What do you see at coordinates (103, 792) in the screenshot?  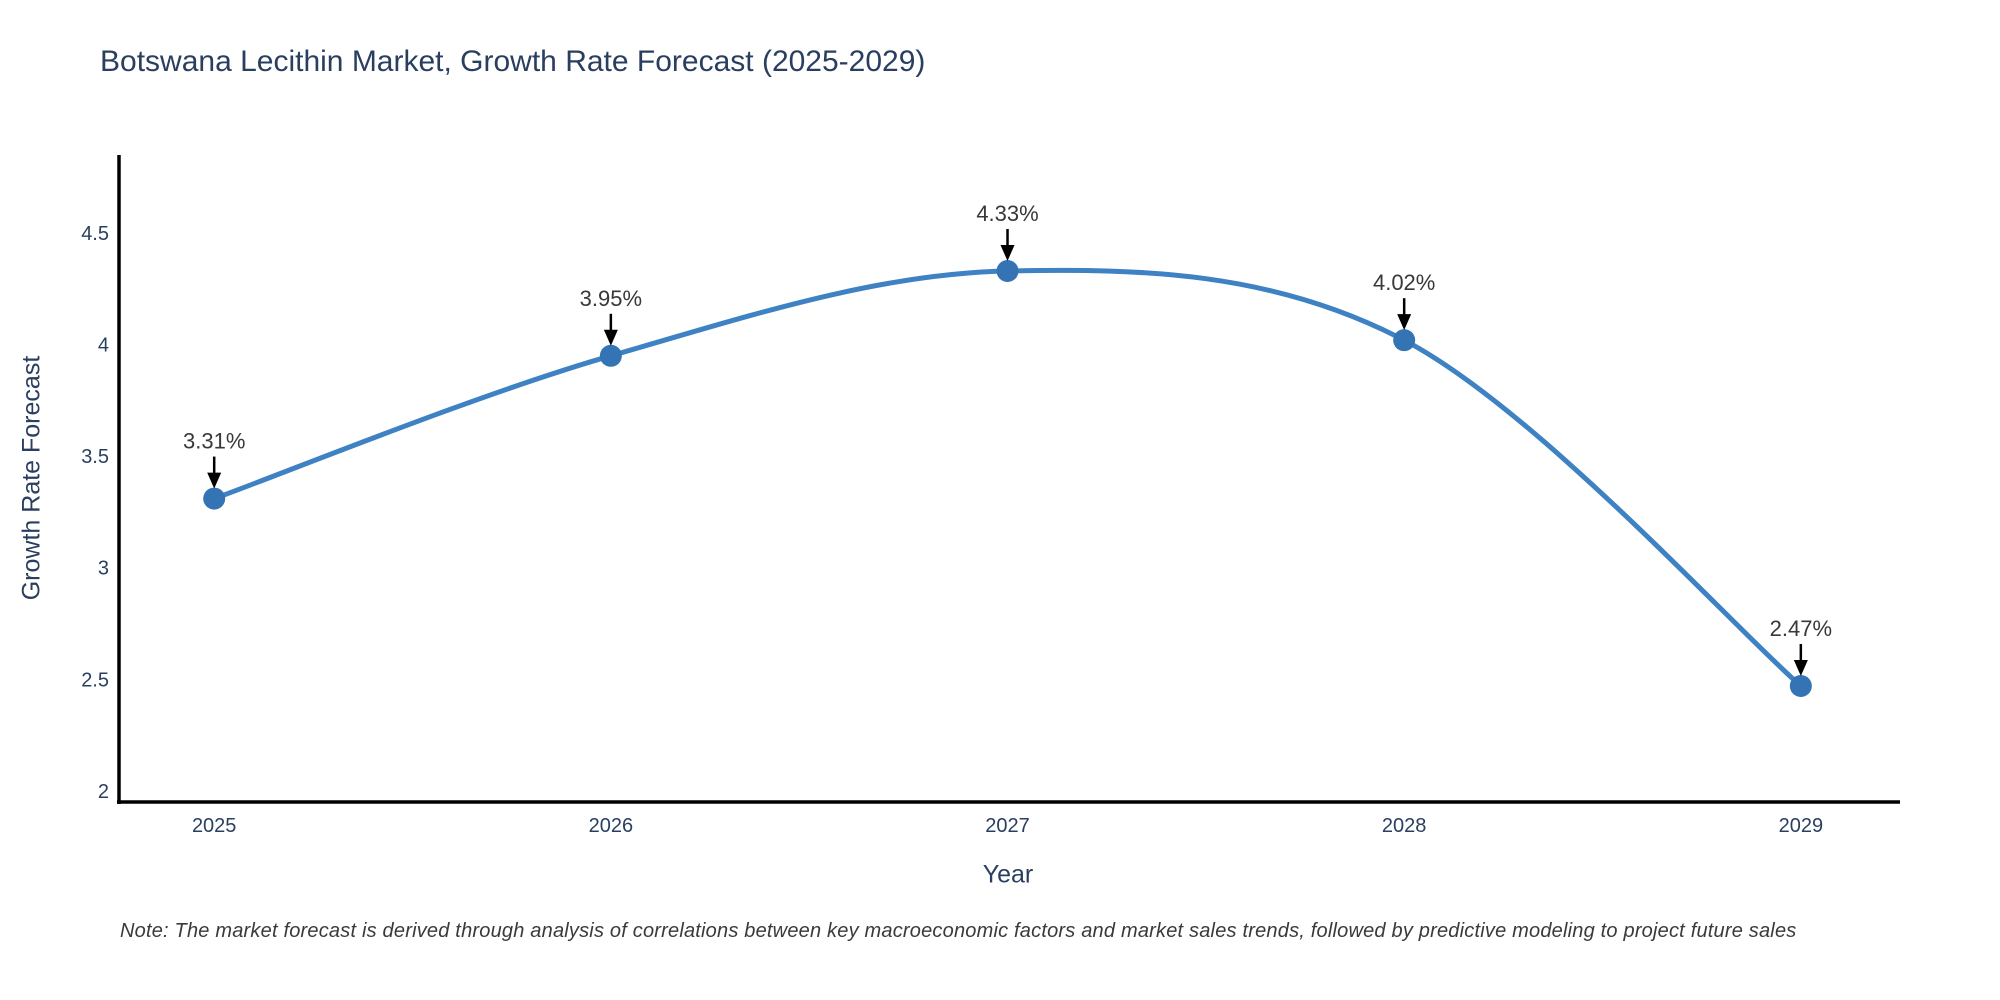 I see `y-tick-label: 2` at bounding box center [103, 792].